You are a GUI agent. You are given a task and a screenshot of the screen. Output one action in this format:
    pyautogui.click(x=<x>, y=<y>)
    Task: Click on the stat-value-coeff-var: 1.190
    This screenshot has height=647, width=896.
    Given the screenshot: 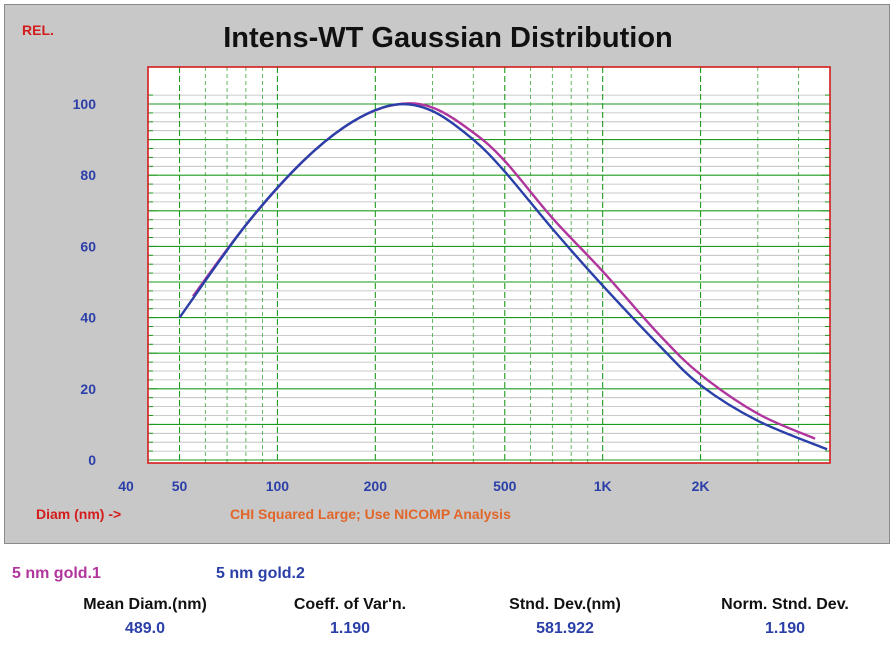 What is the action you would take?
    pyautogui.click(x=350, y=628)
    